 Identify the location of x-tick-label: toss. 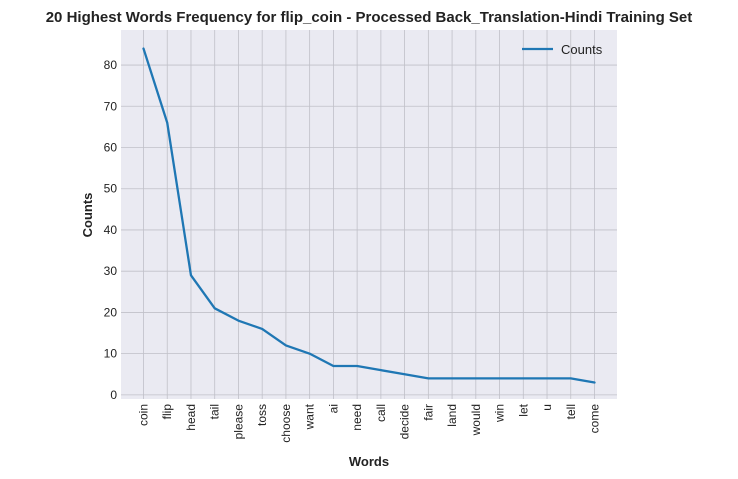
(262, 415).